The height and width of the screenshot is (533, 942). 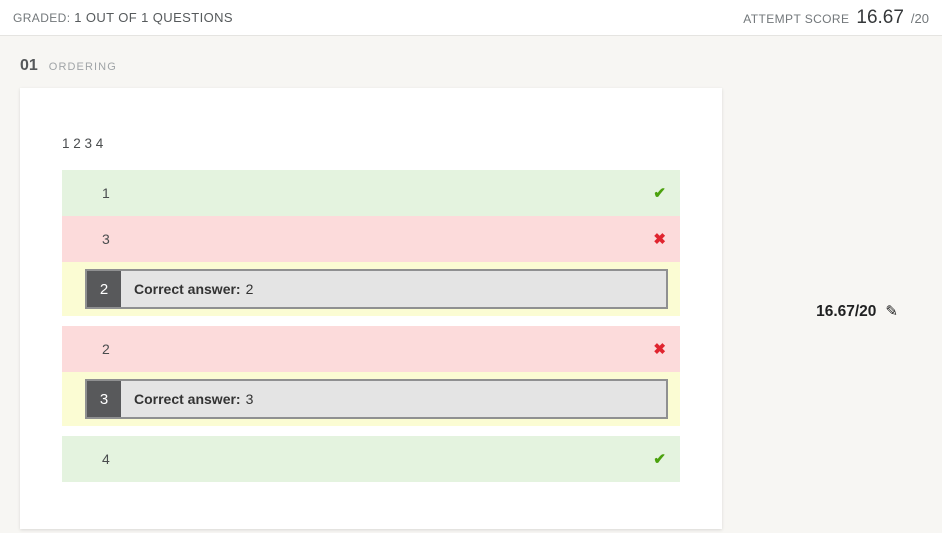 I want to click on answer-row: 1 ✔, so click(x=371, y=193).